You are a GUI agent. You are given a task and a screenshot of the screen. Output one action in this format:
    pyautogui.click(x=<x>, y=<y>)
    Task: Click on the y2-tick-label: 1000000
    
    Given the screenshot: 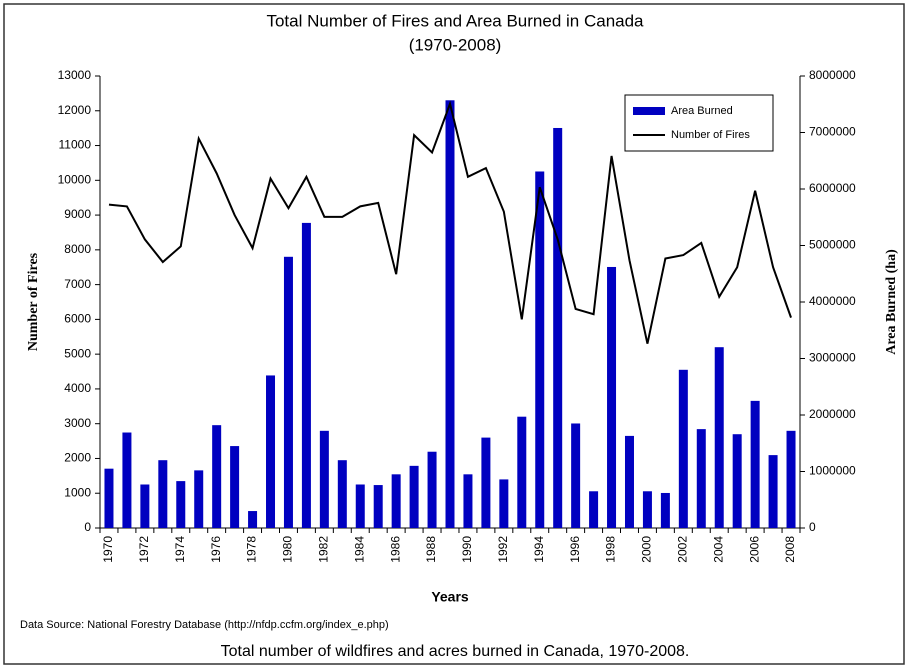 What is the action you would take?
    pyautogui.click(x=832, y=471)
    